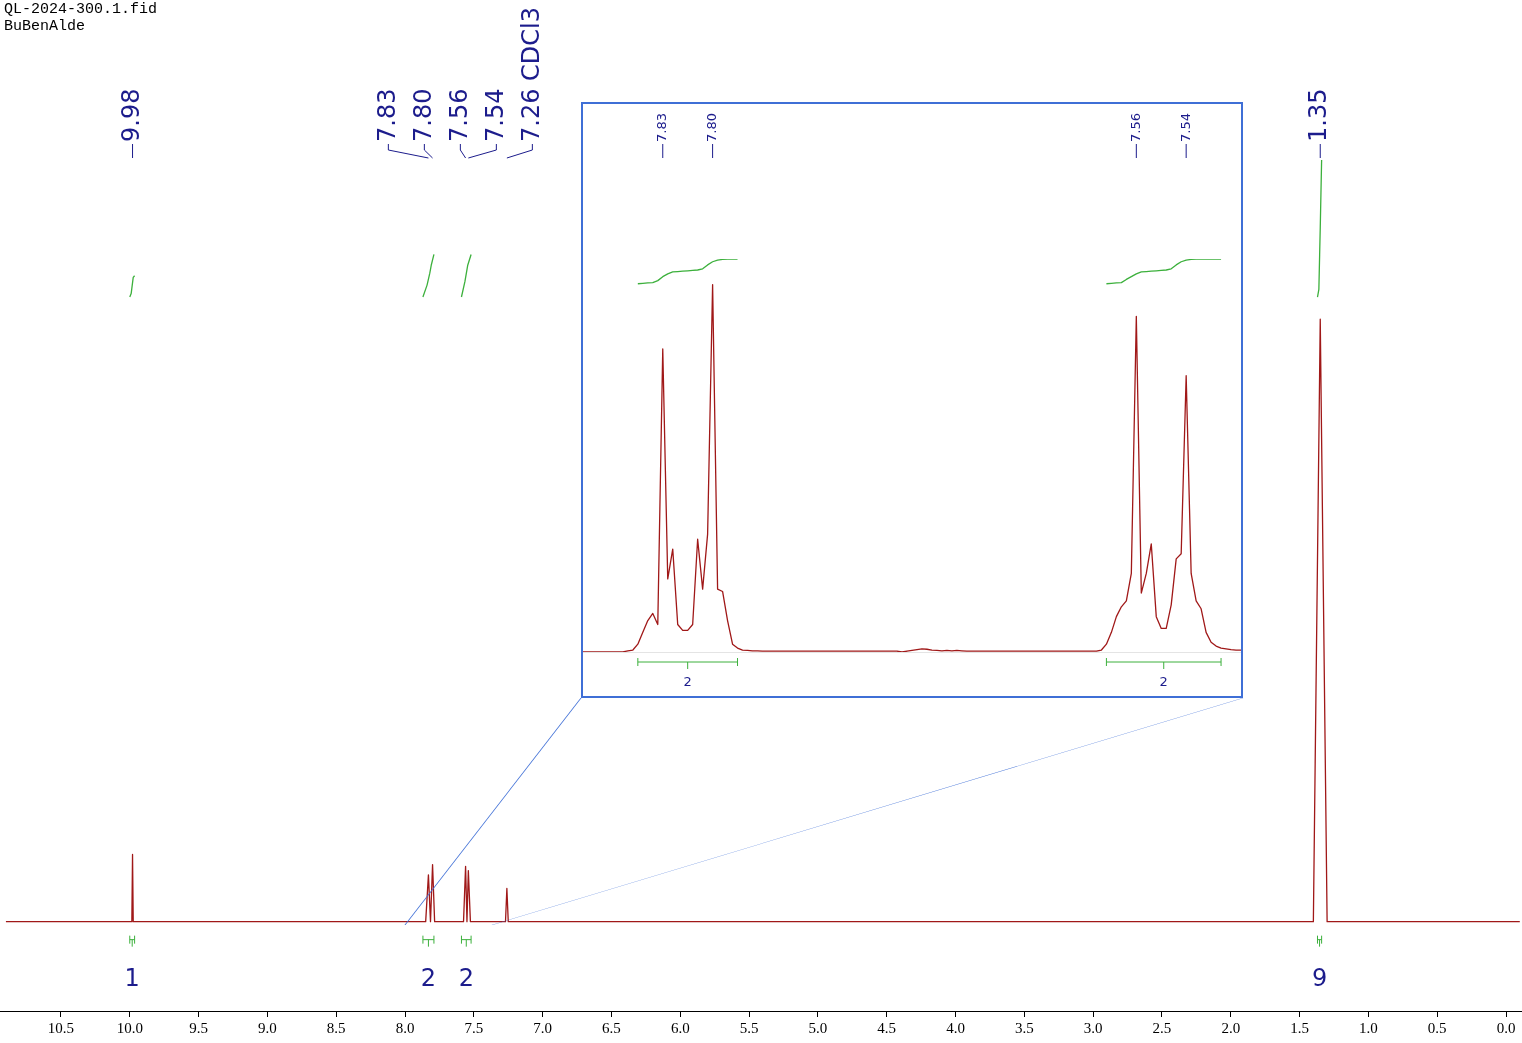 The width and height of the screenshot is (1522, 1043). What do you see at coordinates (530, 74) in the screenshot?
I see `annotation: 7.26 CDCl3` at bounding box center [530, 74].